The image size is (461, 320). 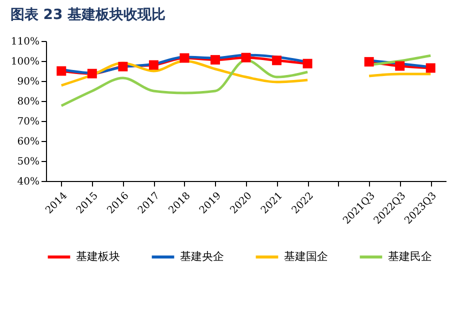 What do you see at coordinates (28, 162) in the screenshot?
I see `y-tick-label: 50%` at bounding box center [28, 162].